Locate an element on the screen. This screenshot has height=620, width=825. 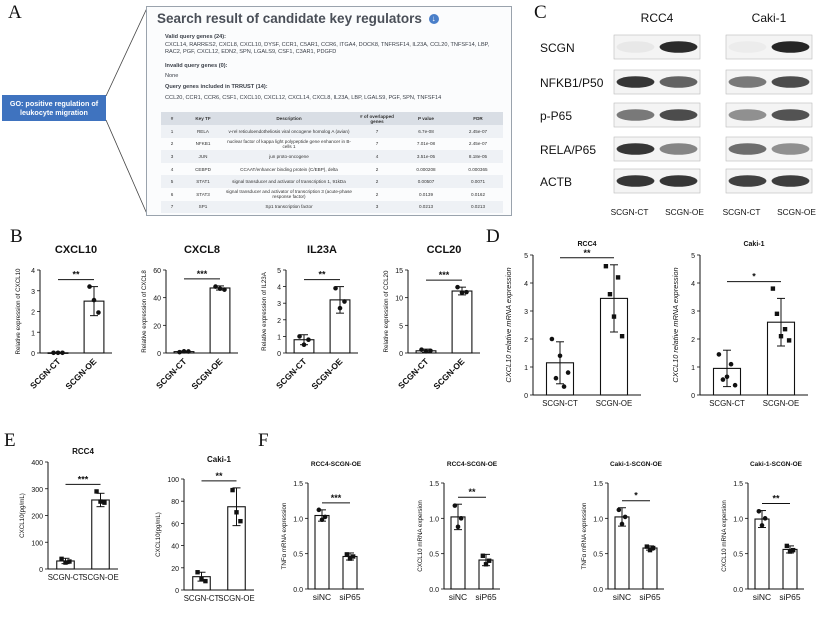
y-tick-label: 40 is located at coordinates (157, 299).